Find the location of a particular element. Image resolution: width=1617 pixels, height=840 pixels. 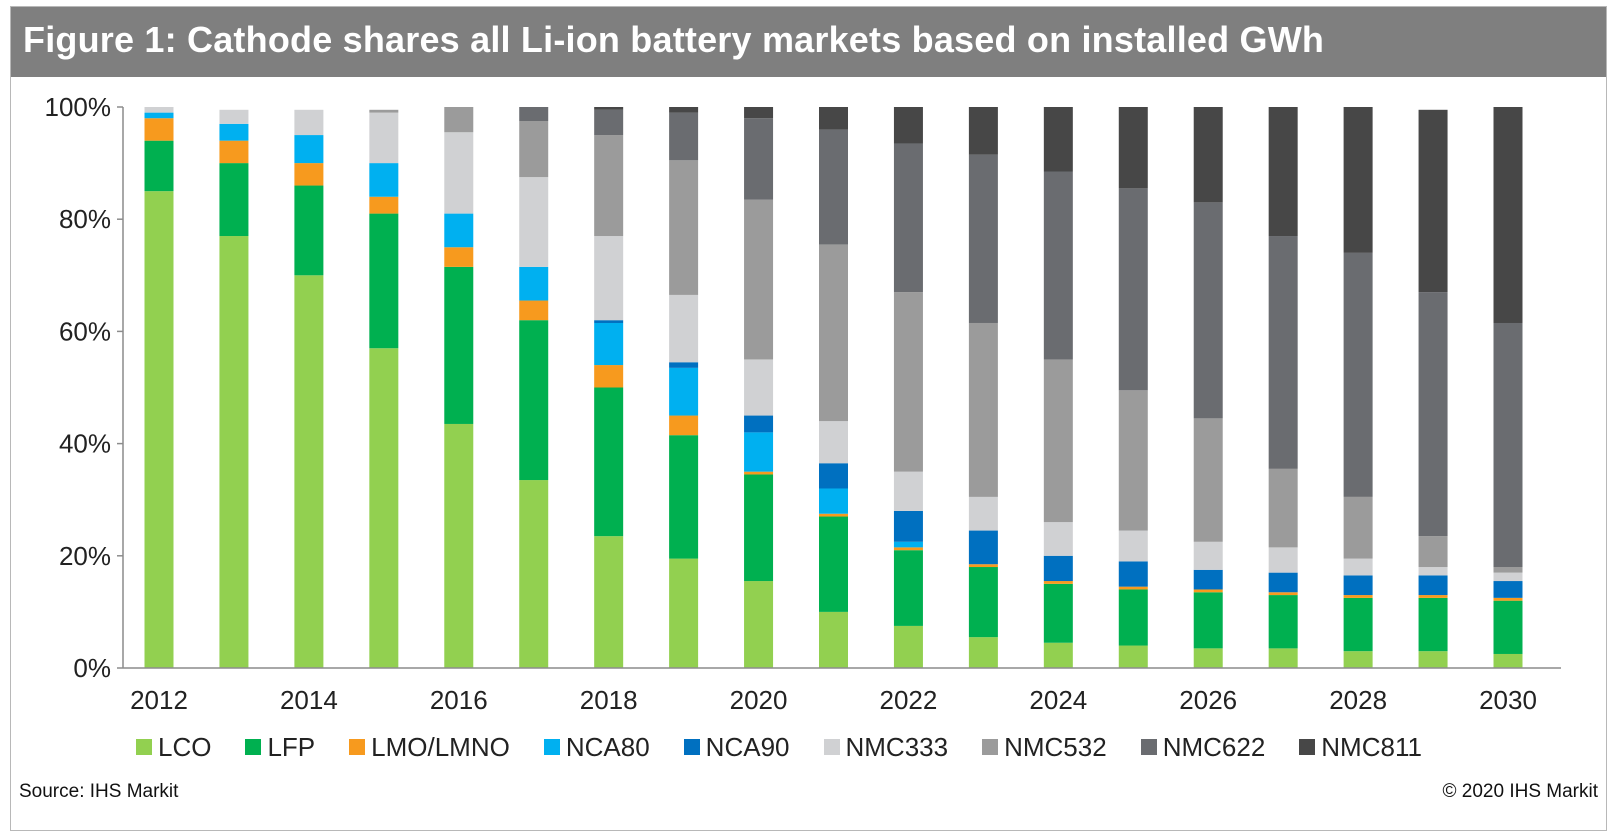

bar-2022-nmc532 is located at coordinates (908, 382).